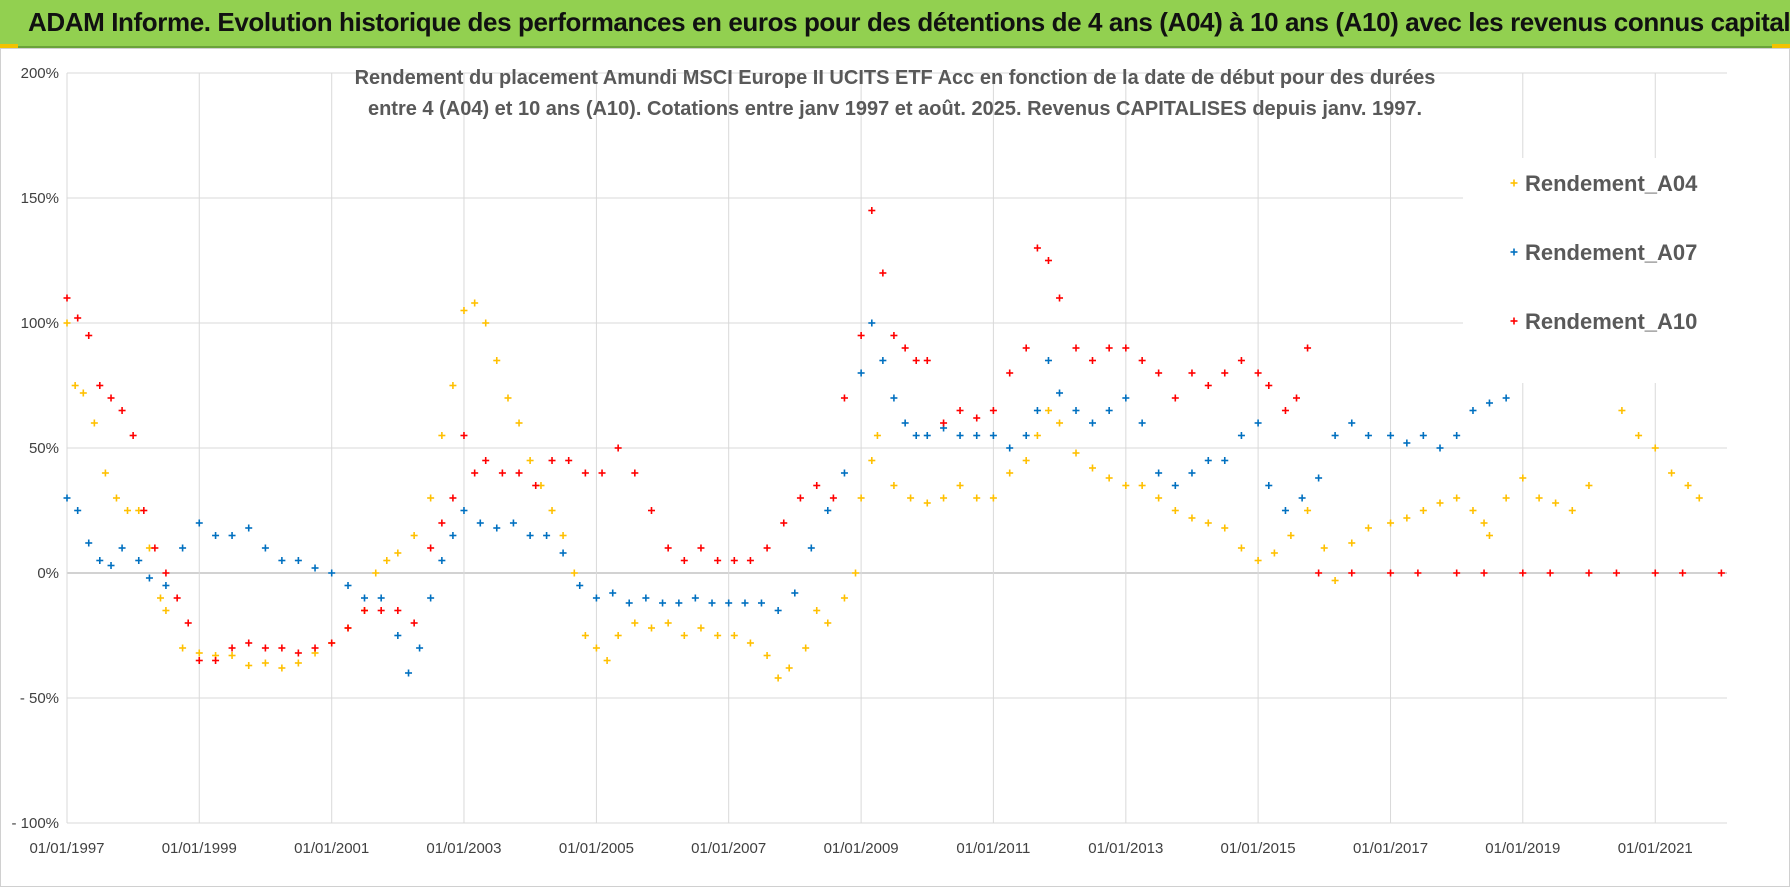  I want to click on x-tick-label: 01/01/2005, so click(596, 848).